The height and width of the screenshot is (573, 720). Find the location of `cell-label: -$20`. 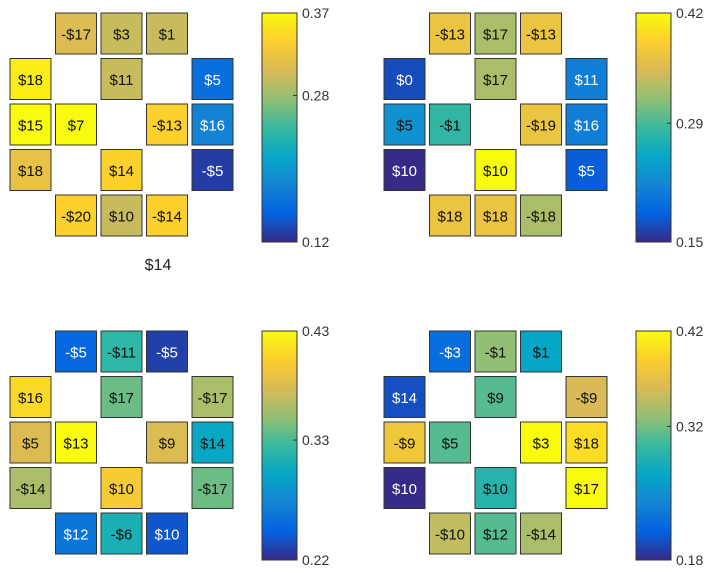

cell-label: -$20 is located at coordinates (76, 217).